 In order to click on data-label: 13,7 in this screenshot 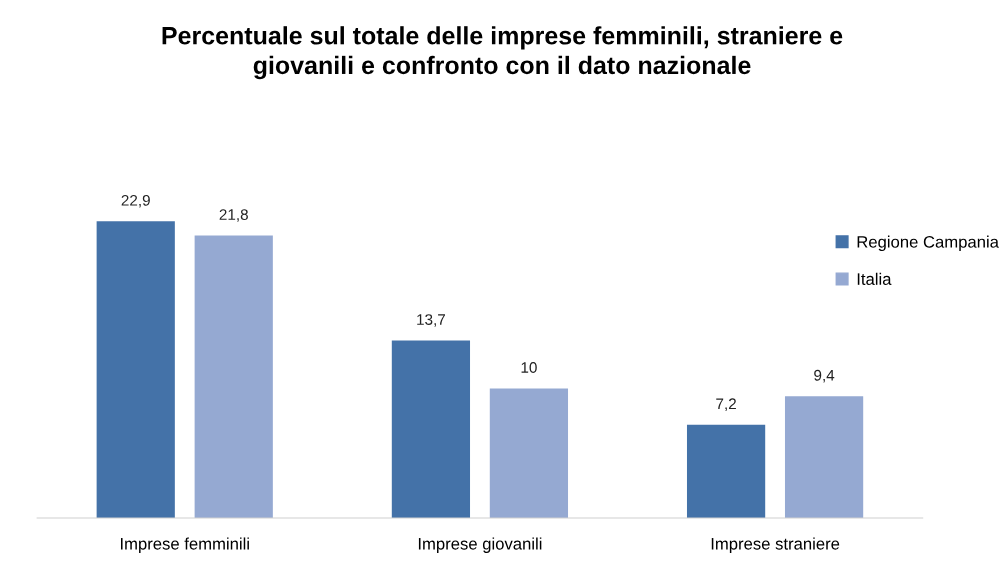, I will do `click(431, 320)`.